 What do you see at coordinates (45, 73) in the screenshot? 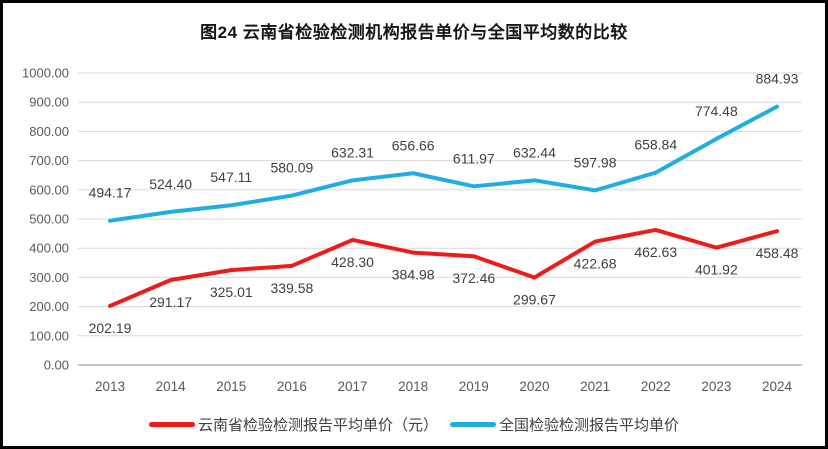
I see `y-axis-tick-label: 1000.00` at bounding box center [45, 73].